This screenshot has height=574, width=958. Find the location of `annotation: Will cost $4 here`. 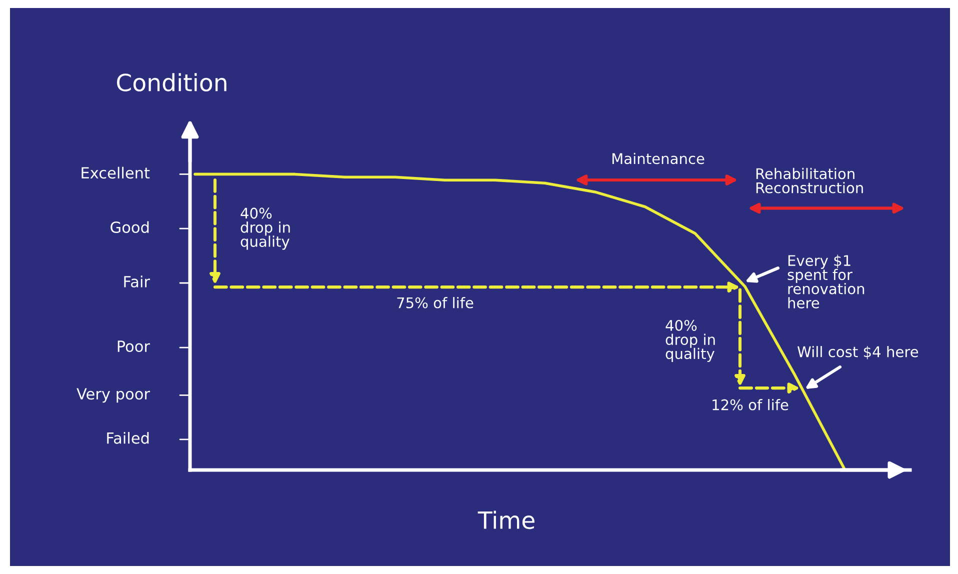

annotation: Will cost $4 here is located at coordinates (857, 353).